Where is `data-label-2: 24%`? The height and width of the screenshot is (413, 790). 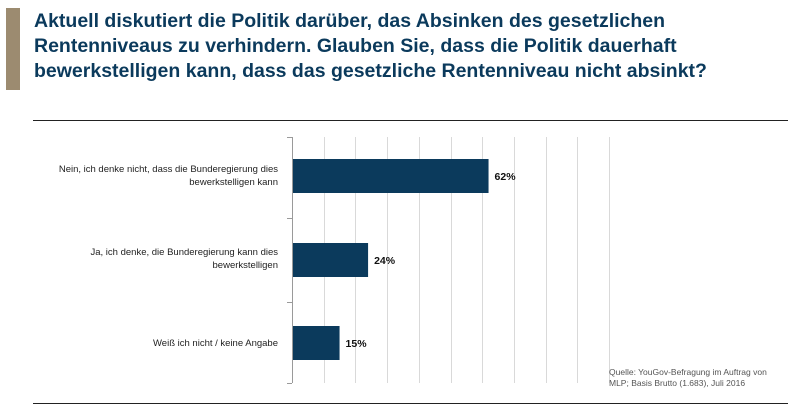
data-label-2: 24% is located at coordinates (385, 261).